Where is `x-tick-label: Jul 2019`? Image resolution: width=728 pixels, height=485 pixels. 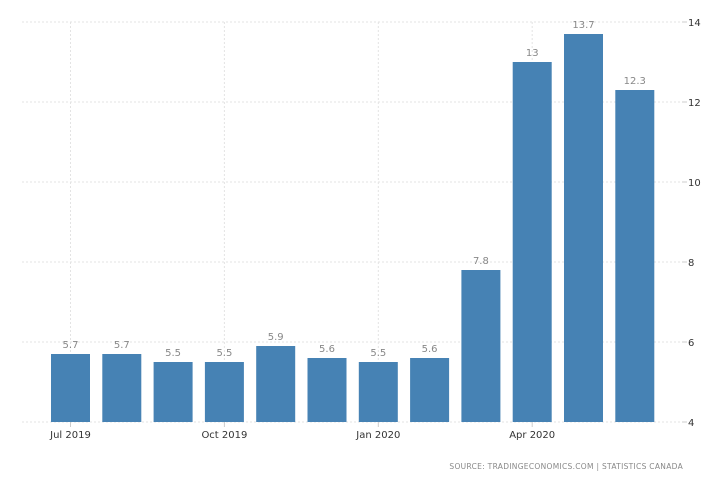
x-tick-label: Jul 2019 is located at coordinates (70, 435).